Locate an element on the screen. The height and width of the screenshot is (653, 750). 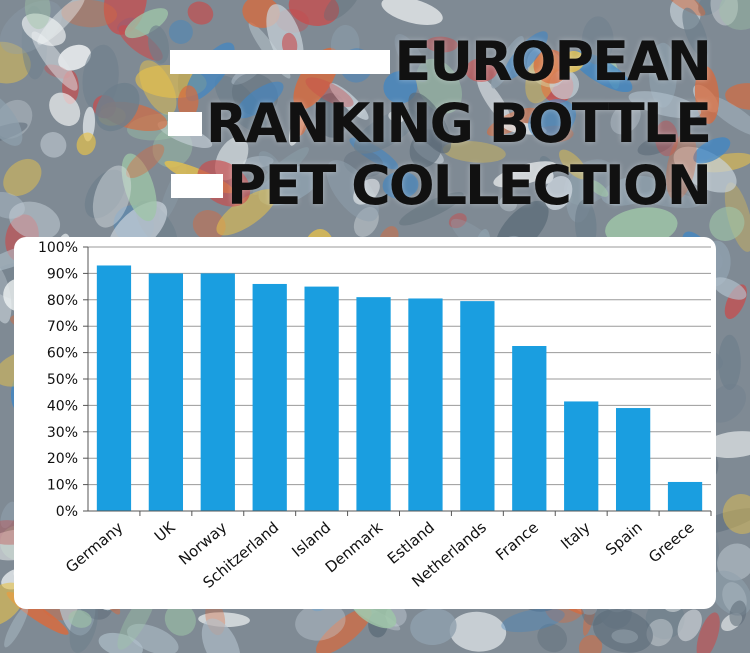
bar-italy is located at coordinates (581, 456).